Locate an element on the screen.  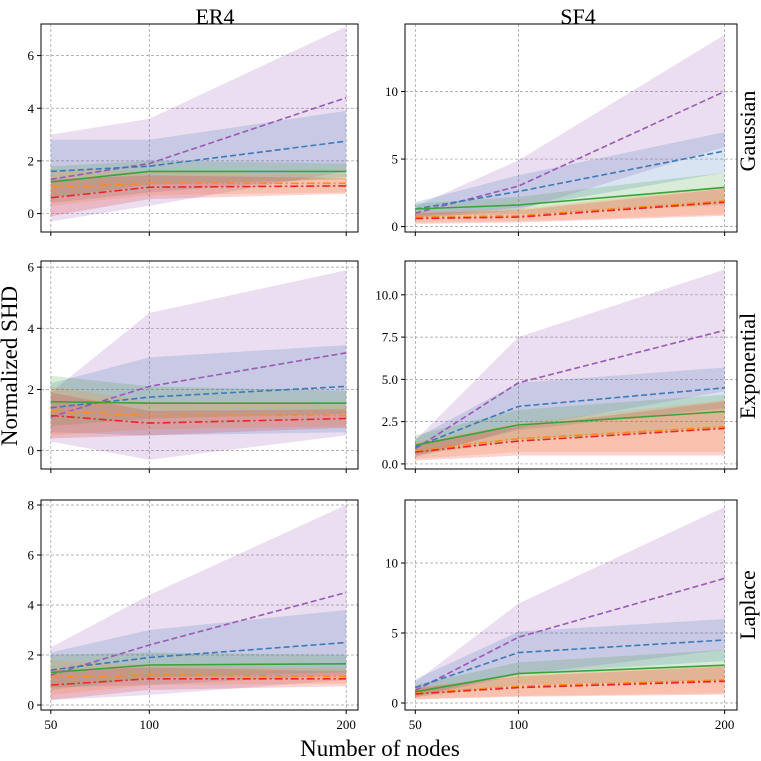
column-title-er4: ER4 is located at coordinates (214, 16).